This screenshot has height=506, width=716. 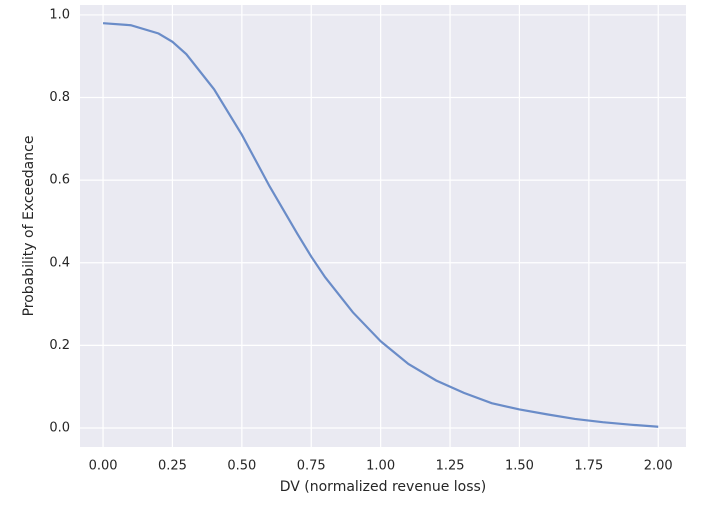 What do you see at coordinates (29, 226) in the screenshot?
I see `y-axis-label: Probability of Exceedance` at bounding box center [29, 226].